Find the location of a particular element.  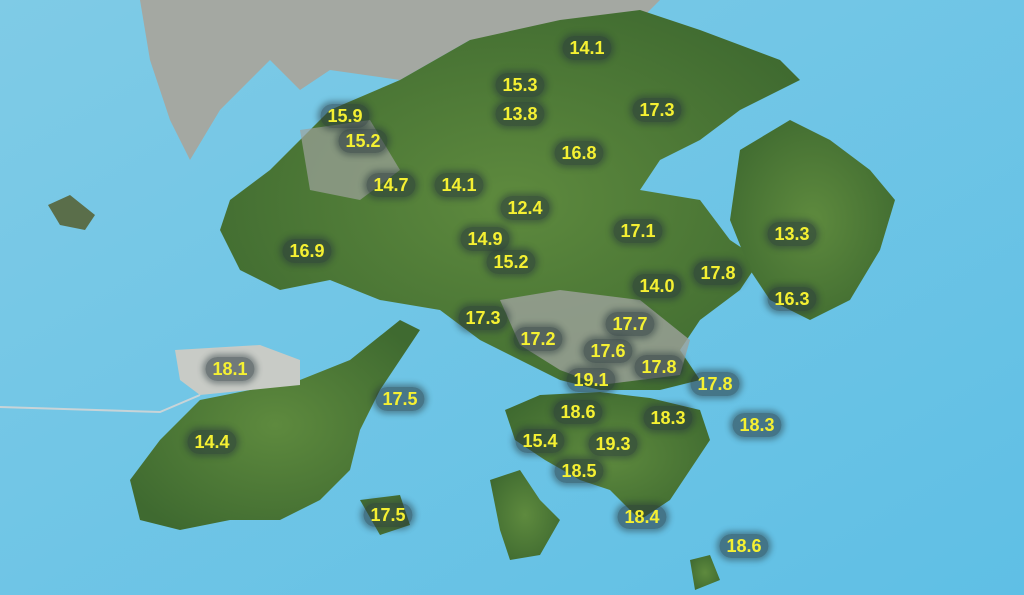

temperature-label: 16.8 is located at coordinates (579, 153).